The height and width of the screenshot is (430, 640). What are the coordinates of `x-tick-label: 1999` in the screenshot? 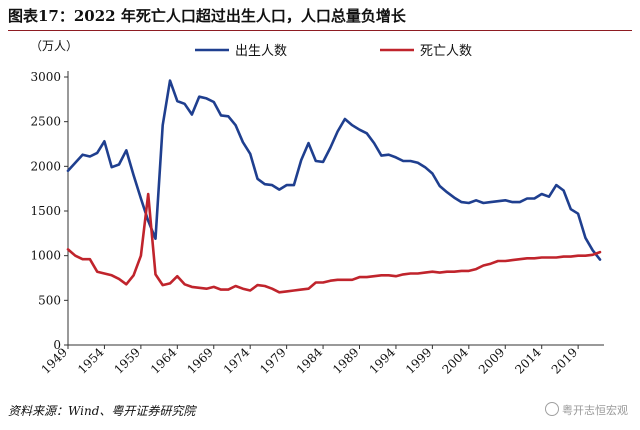 It's located at (418, 360).